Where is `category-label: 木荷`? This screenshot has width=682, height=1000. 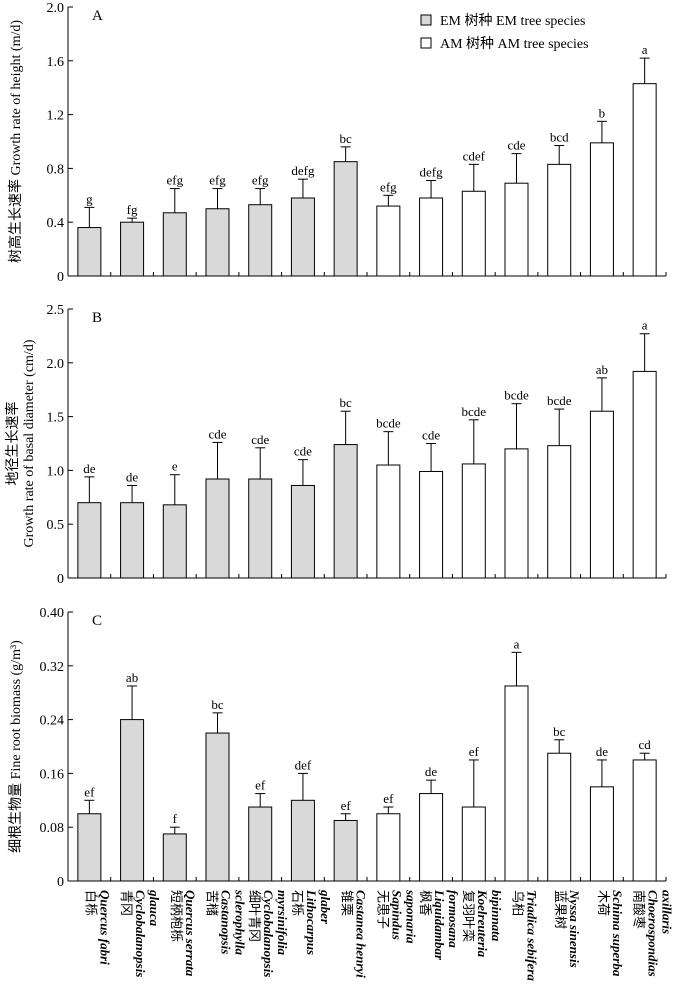
category-label: 木荷 is located at coordinates (603, 903).